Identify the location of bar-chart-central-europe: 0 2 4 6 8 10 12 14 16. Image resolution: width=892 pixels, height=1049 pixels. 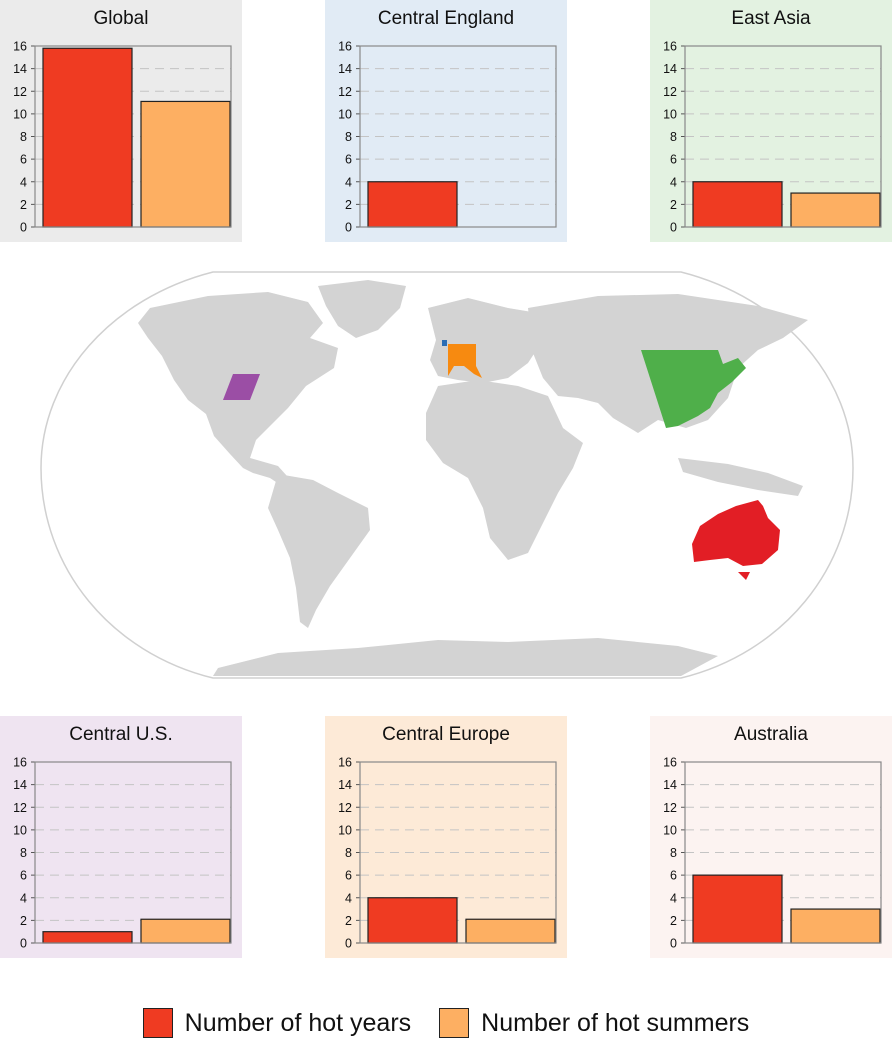
(447, 853).